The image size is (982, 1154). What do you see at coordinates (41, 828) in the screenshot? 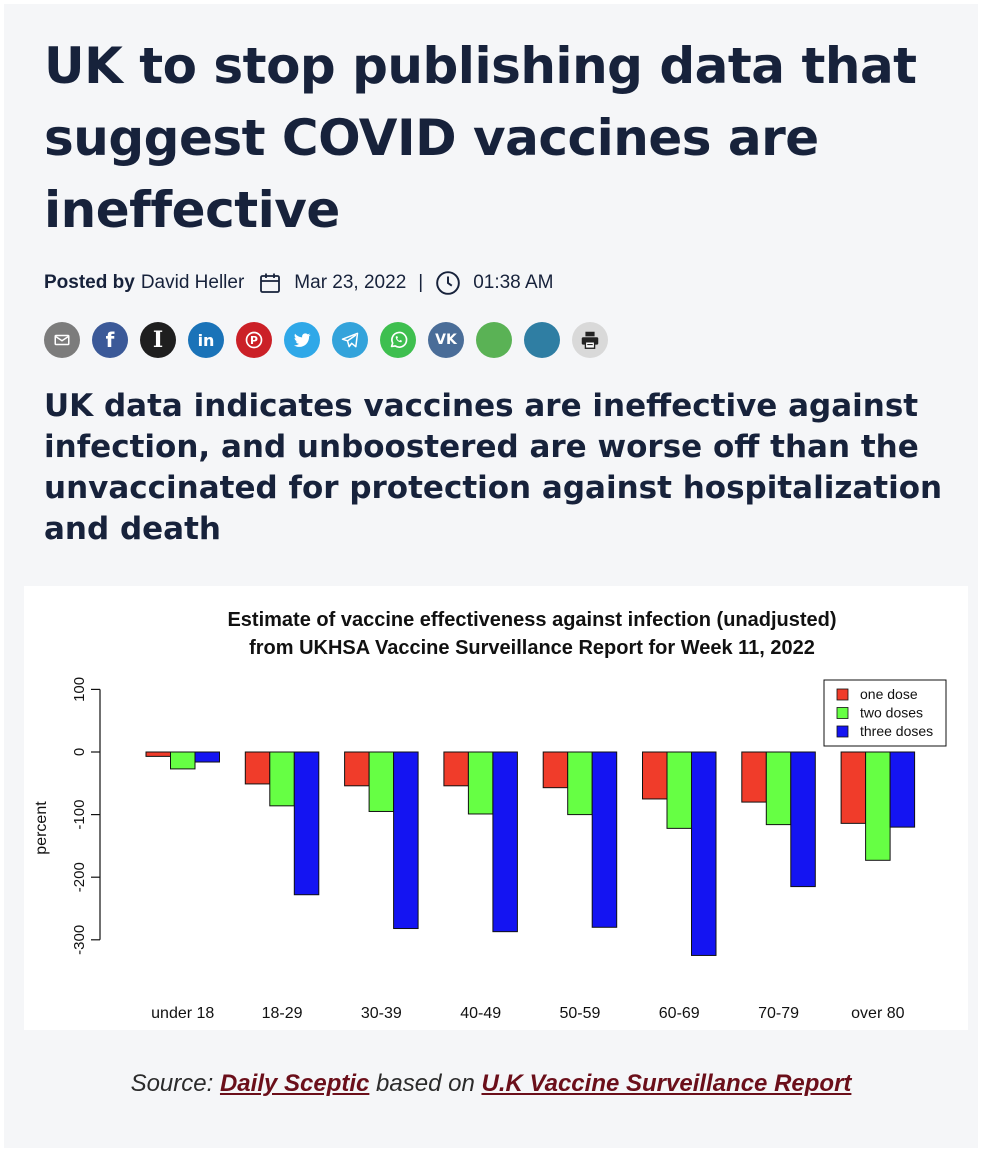
I see `chart-y-axis-label: percent` at bounding box center [41, 828].